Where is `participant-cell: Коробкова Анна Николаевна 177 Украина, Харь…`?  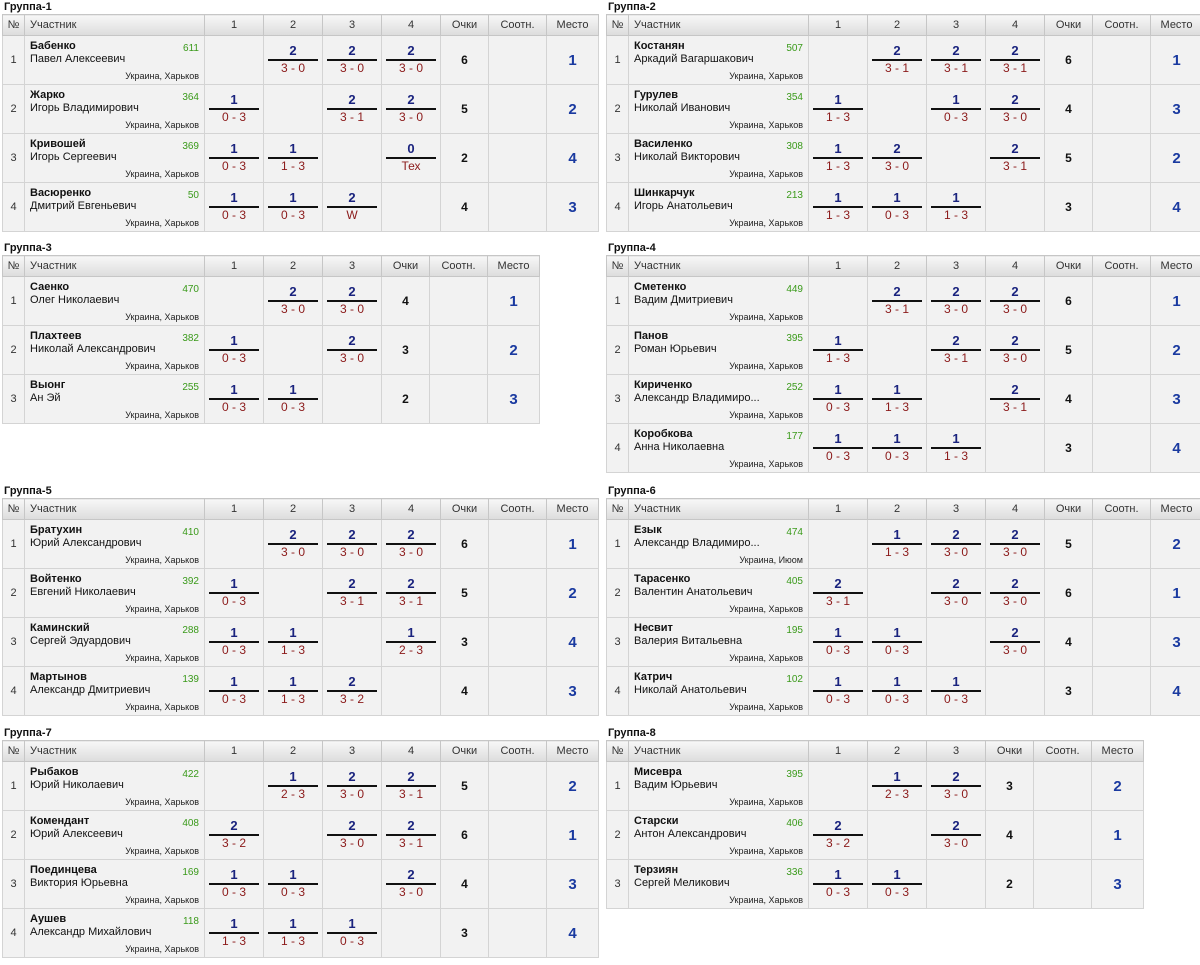 participant-cell: Коробкова Анна Николаевна 177 Украина, Харь… is located at coordinates (718, 448).